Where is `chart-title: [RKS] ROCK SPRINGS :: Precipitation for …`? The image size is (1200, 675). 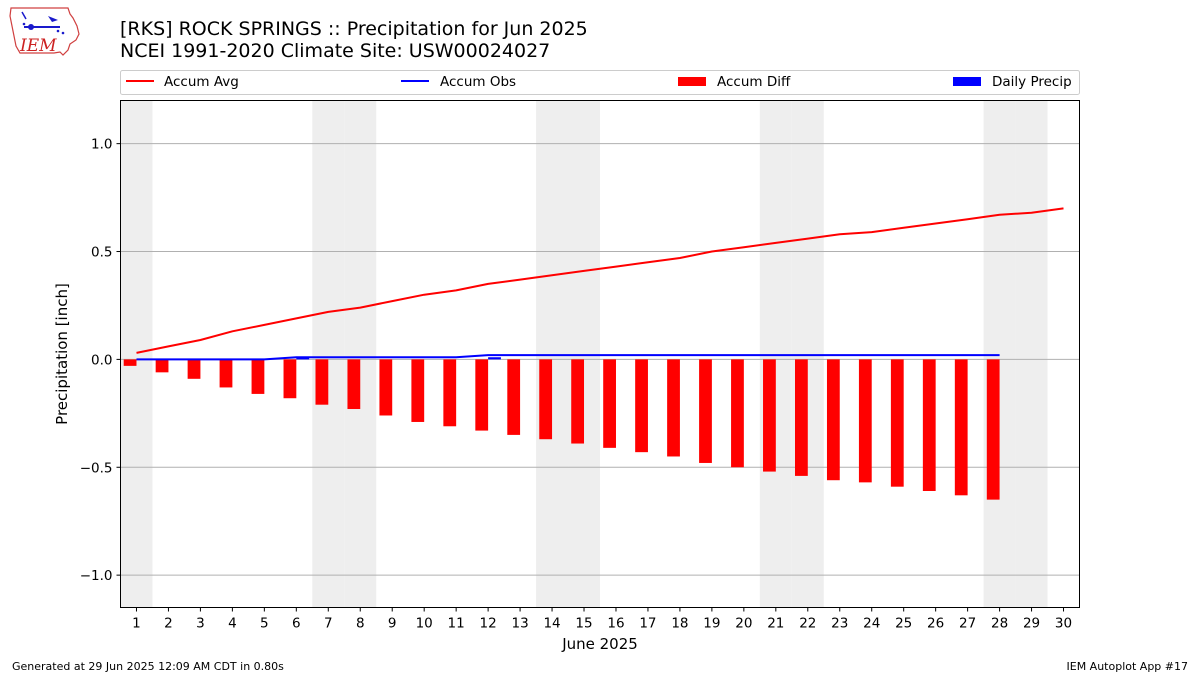 chart-title: [RKS] ROCK SPRINGS :: Precipitation for … is located at coordinates (354, 29).